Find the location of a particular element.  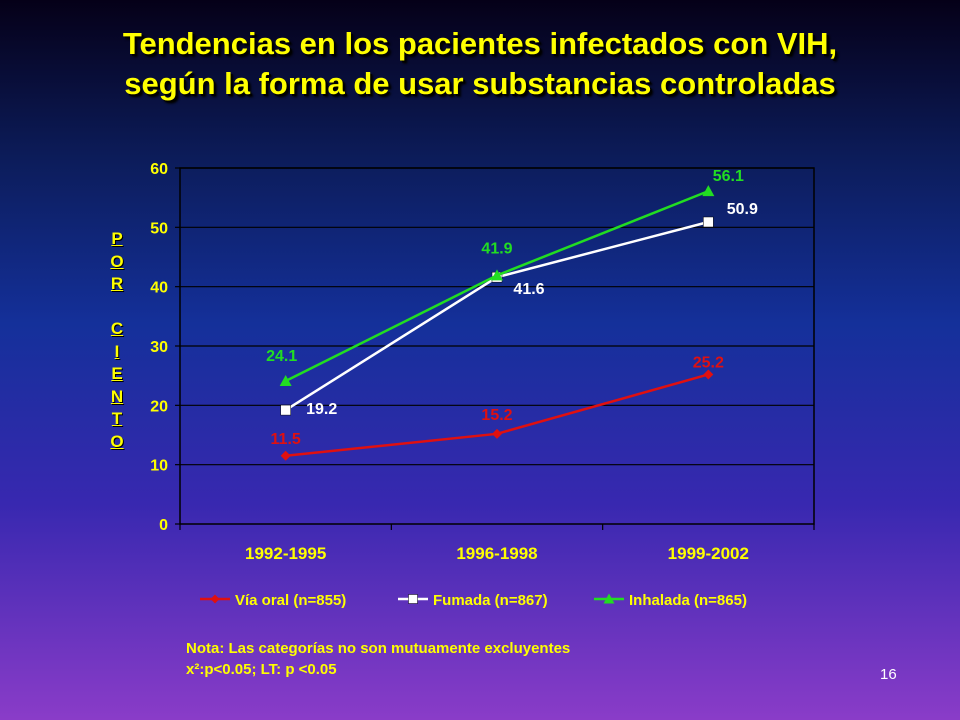

legend-label: Fumada (n=867) is located at coordinates (490, 600).